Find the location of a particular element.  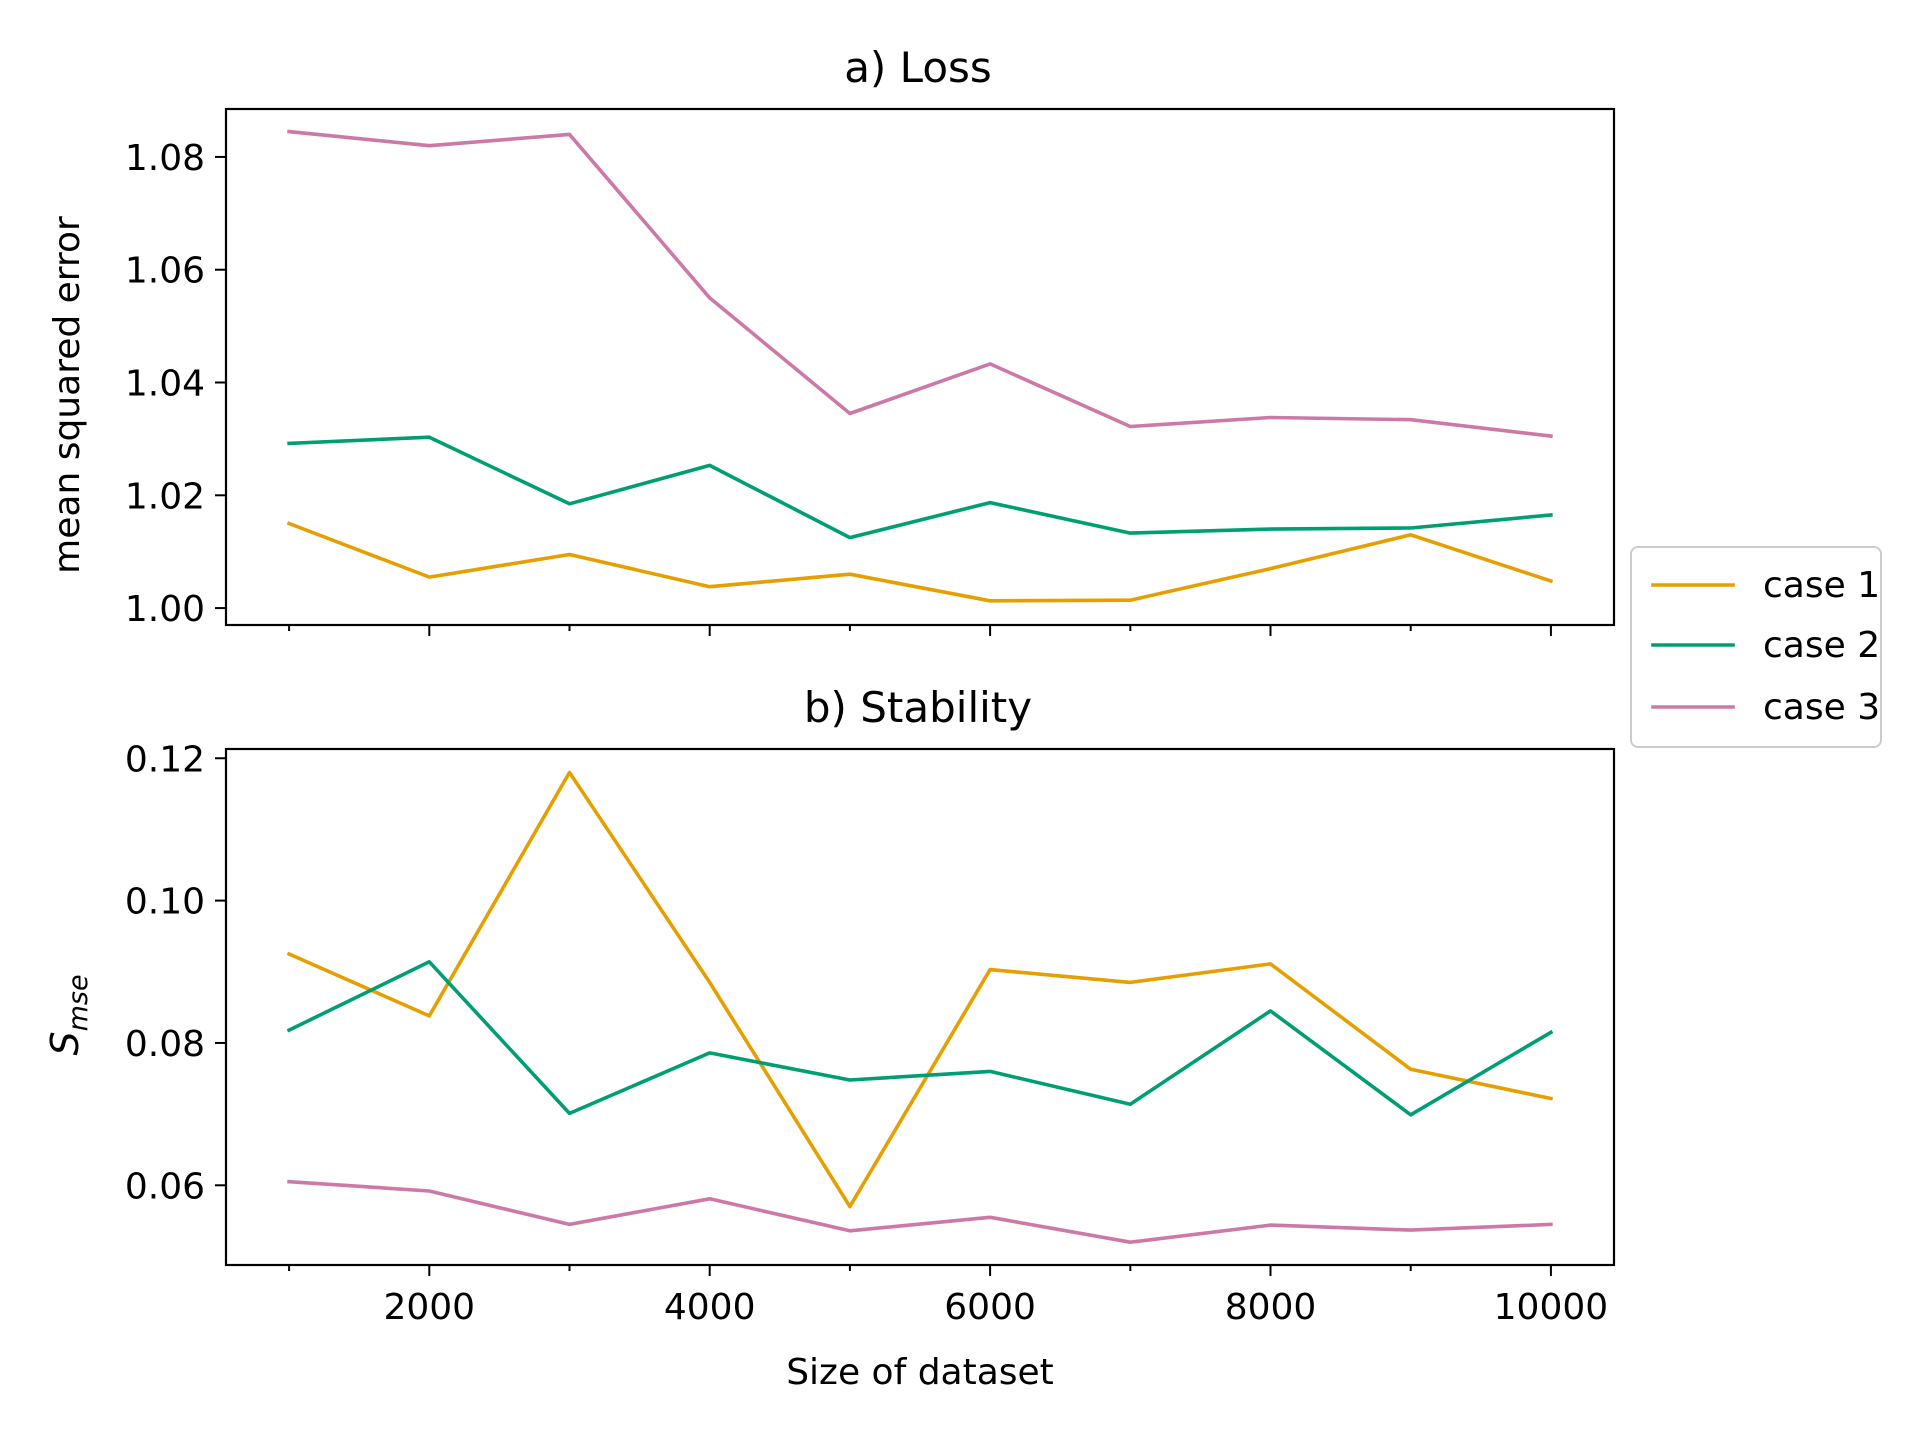

stability-y-tick-label: 0.10 is located at coordinates (165, 902).